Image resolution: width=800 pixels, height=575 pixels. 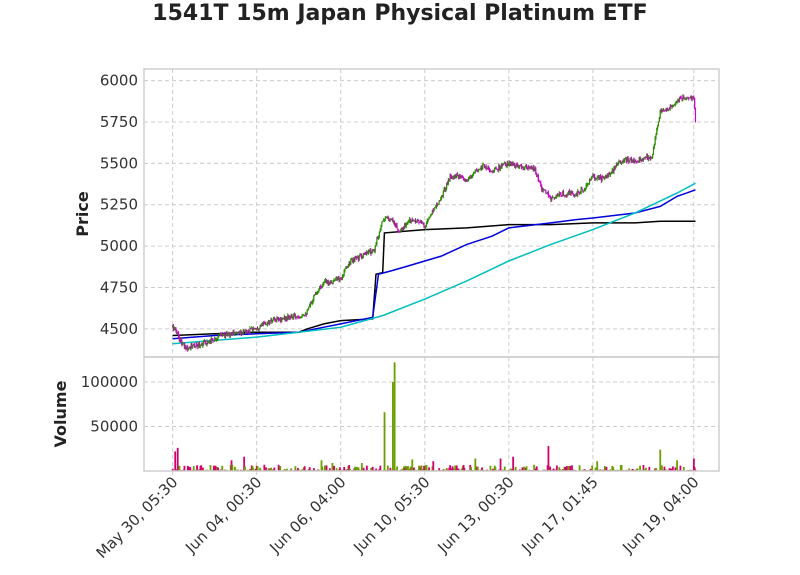 What do you see at coordinates (391, 515) in the screenshot?
I see `x-tick-label: Jun 10, 05:30` at bounding box center [391, 515].